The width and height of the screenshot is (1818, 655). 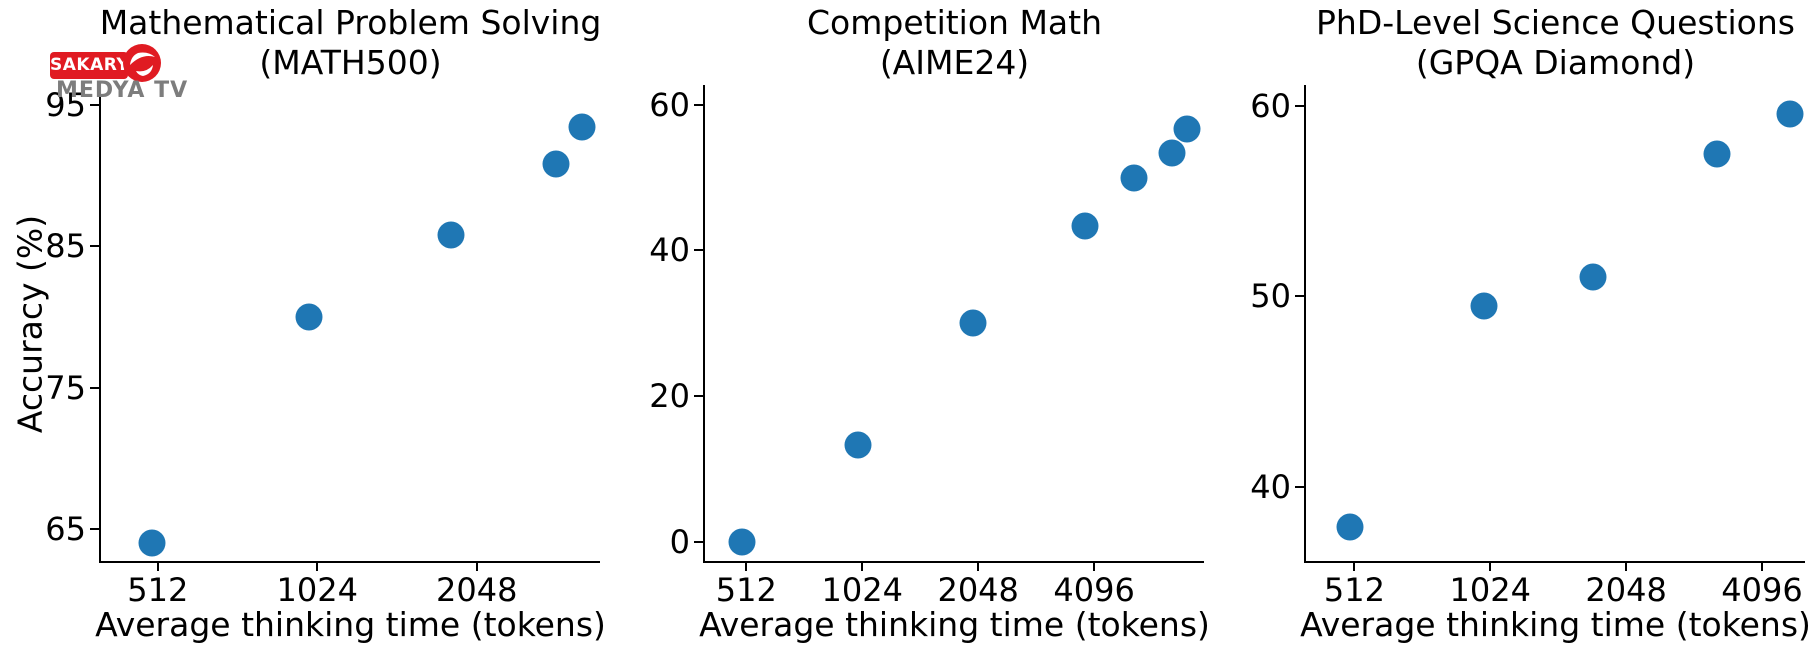 I want to click on chart-title-line2: (MATH500), so click(x=350, y=62).